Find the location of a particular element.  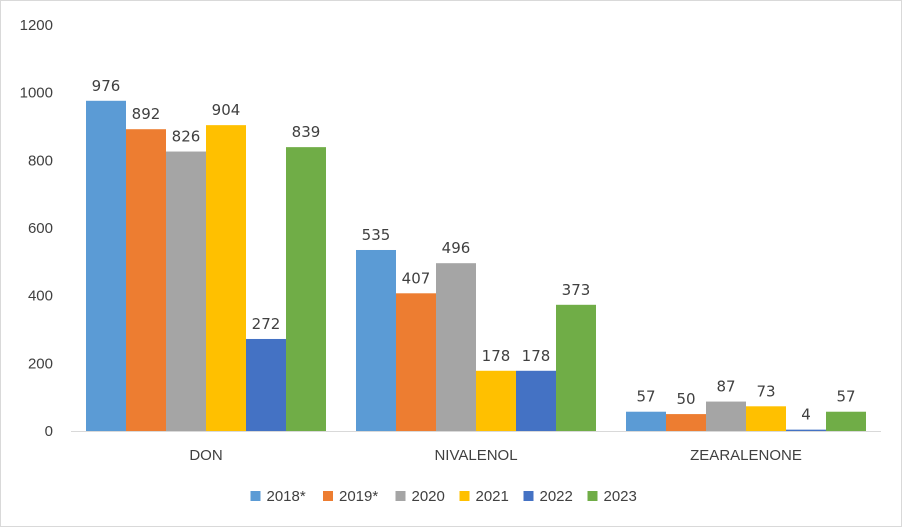

category-label: DON is located at coordinates (205, 455).